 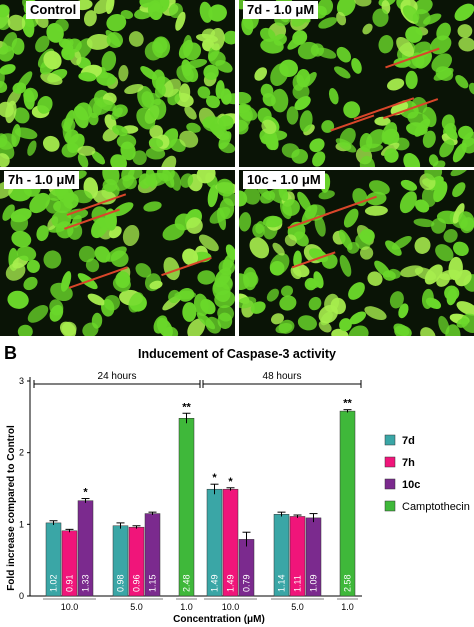 I want to click on micrograph-7h: 7h - 1.0 μM, so click(x=117, y=253).